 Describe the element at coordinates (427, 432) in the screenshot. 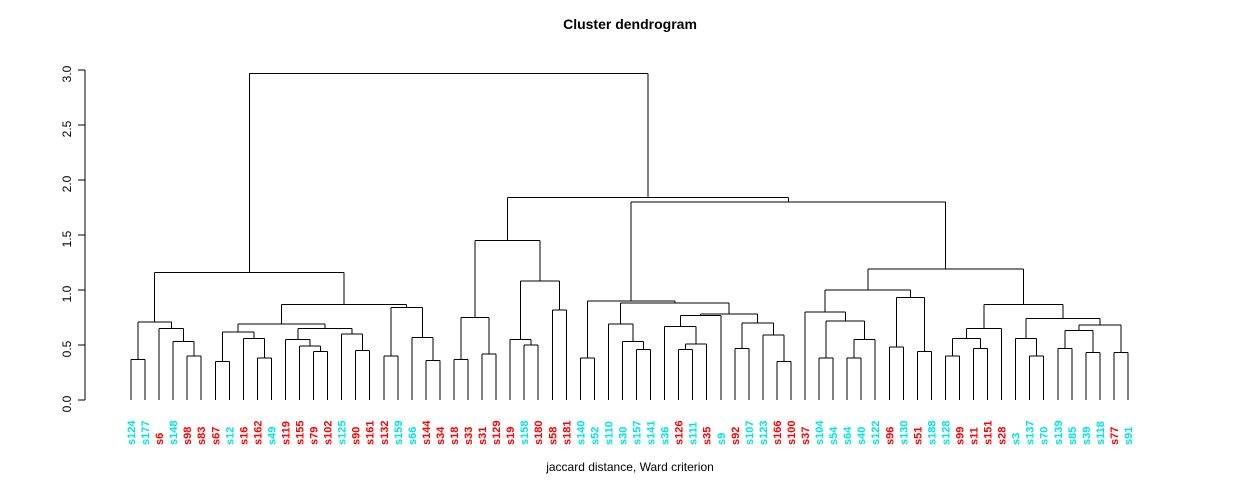

I see `leaf-label-s144: s144` at that location.